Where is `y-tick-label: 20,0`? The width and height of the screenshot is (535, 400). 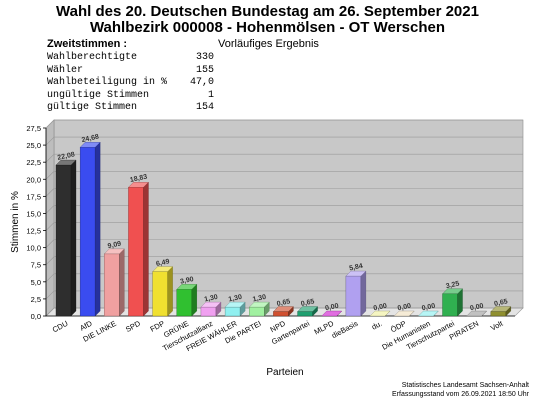 y-tick-label: 20,0 is located at coordinates (33, 179).